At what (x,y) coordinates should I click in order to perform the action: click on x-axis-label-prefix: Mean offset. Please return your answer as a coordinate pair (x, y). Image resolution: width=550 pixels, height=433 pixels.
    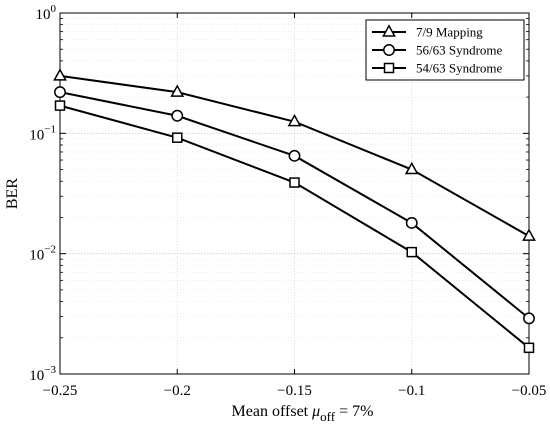
    Looking at the image, I should click on (272, 411).